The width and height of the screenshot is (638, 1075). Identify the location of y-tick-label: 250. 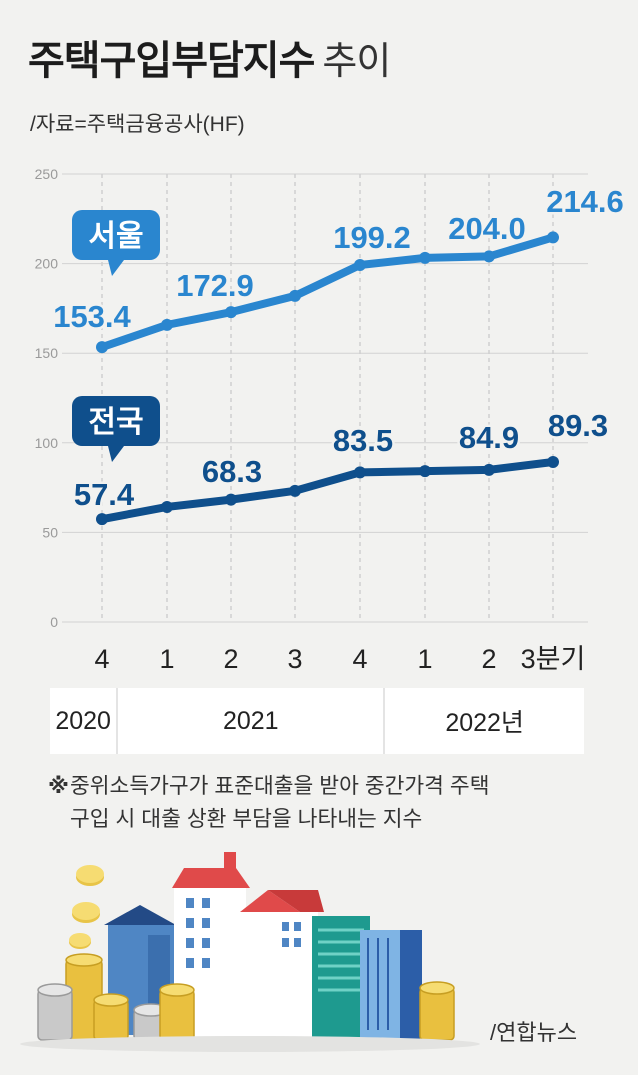
(47, 174).